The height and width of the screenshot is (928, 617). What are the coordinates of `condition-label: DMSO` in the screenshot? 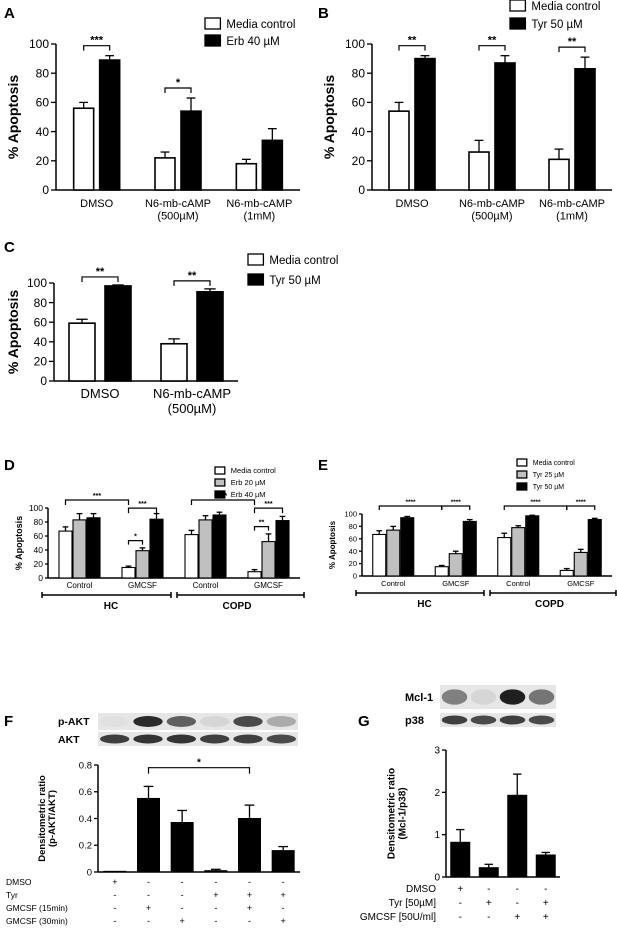 It's located at (19, 882).